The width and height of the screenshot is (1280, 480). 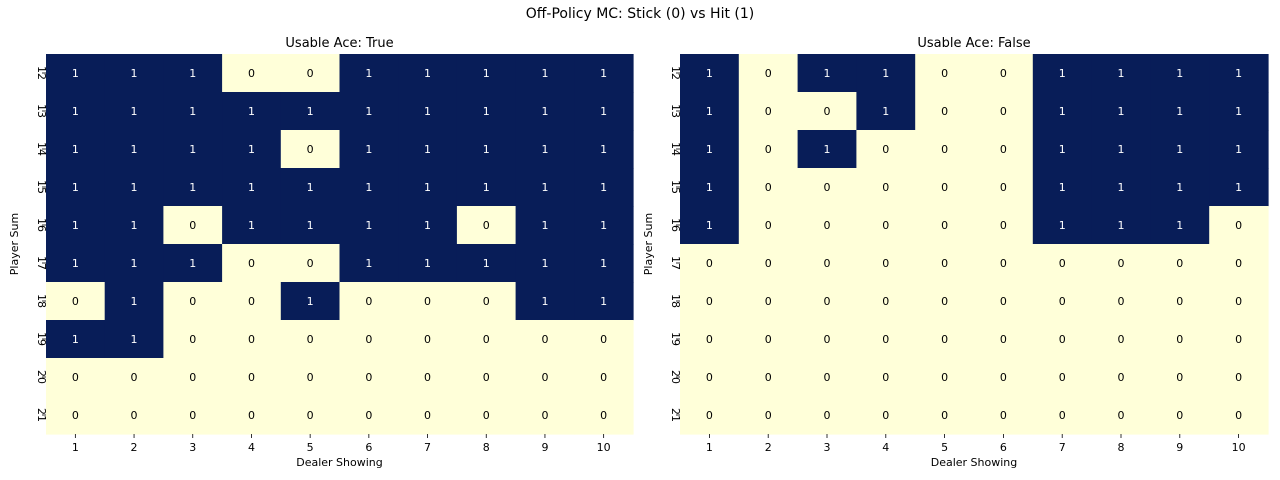 I want to click on figure-title: Off-Policy MC: Stick (0) vs Hit (1), so click(x=640, y=14).